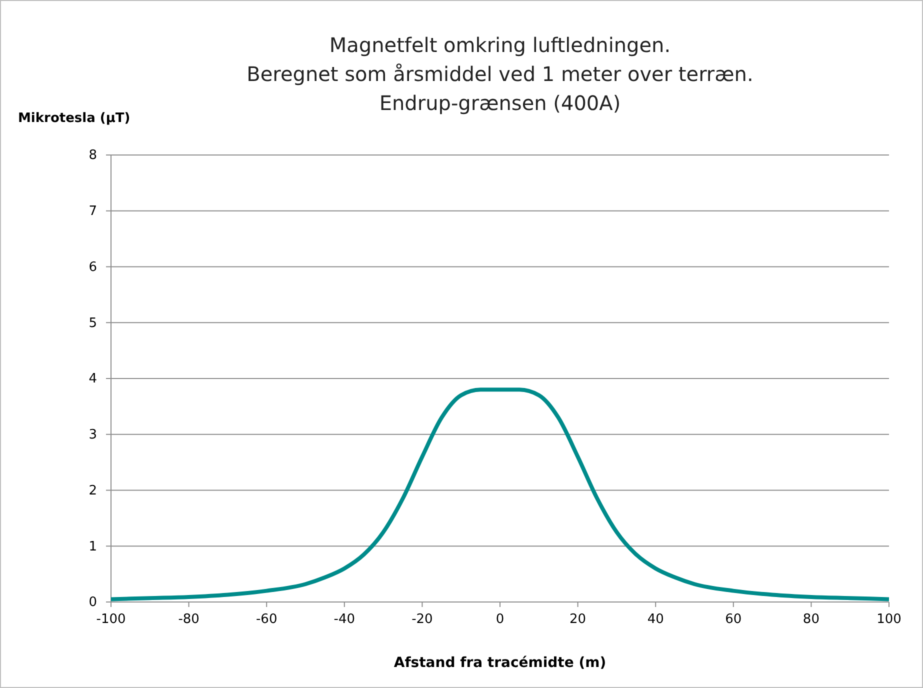 Image resolution: width=923 pixels, height=688 pixels. I want to click on y-tick-label: 6, so click(92, 267).